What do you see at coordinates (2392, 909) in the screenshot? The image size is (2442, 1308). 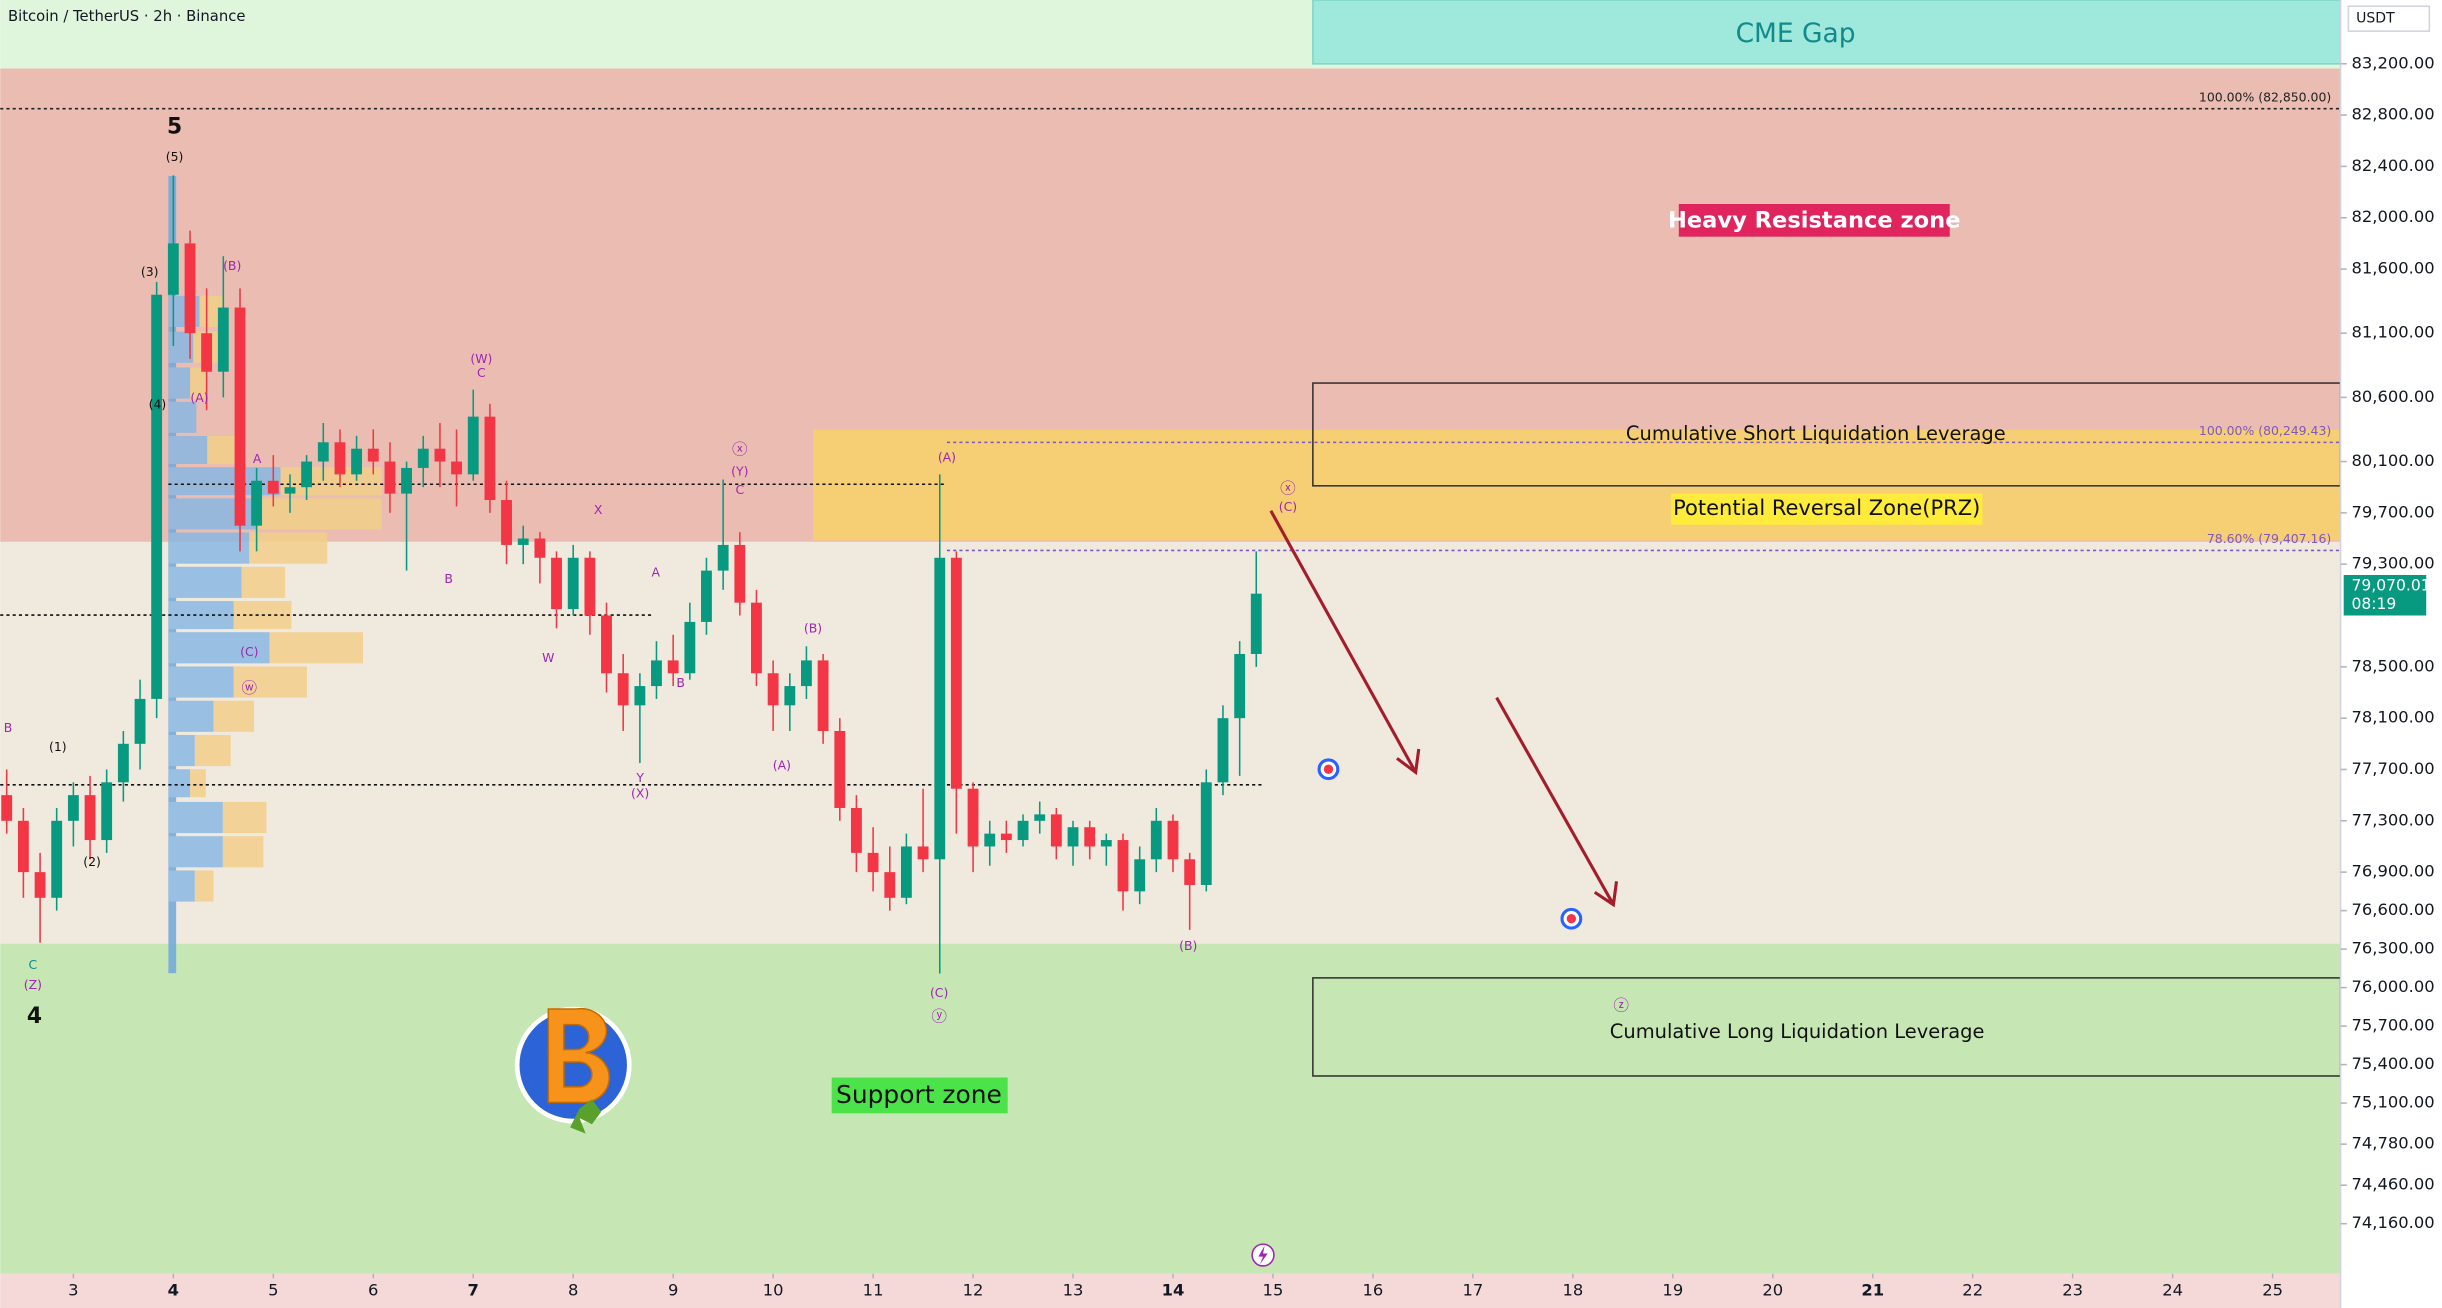 I see `y-tick-label: 76,600.00` at bounding box center [2392, 909].